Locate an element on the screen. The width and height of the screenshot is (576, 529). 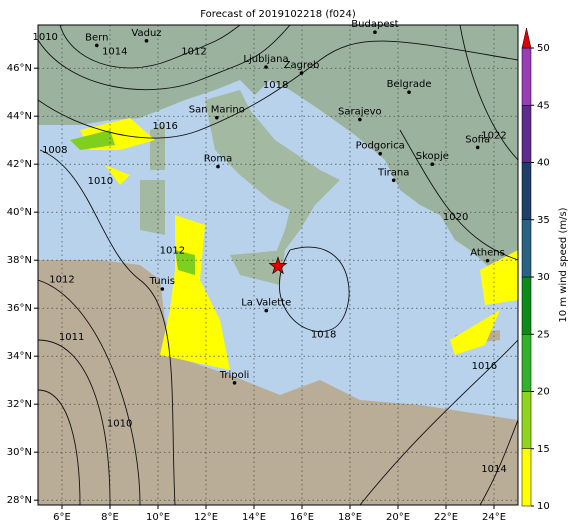
city-label: Skopje is located at coordinates (432, 156).